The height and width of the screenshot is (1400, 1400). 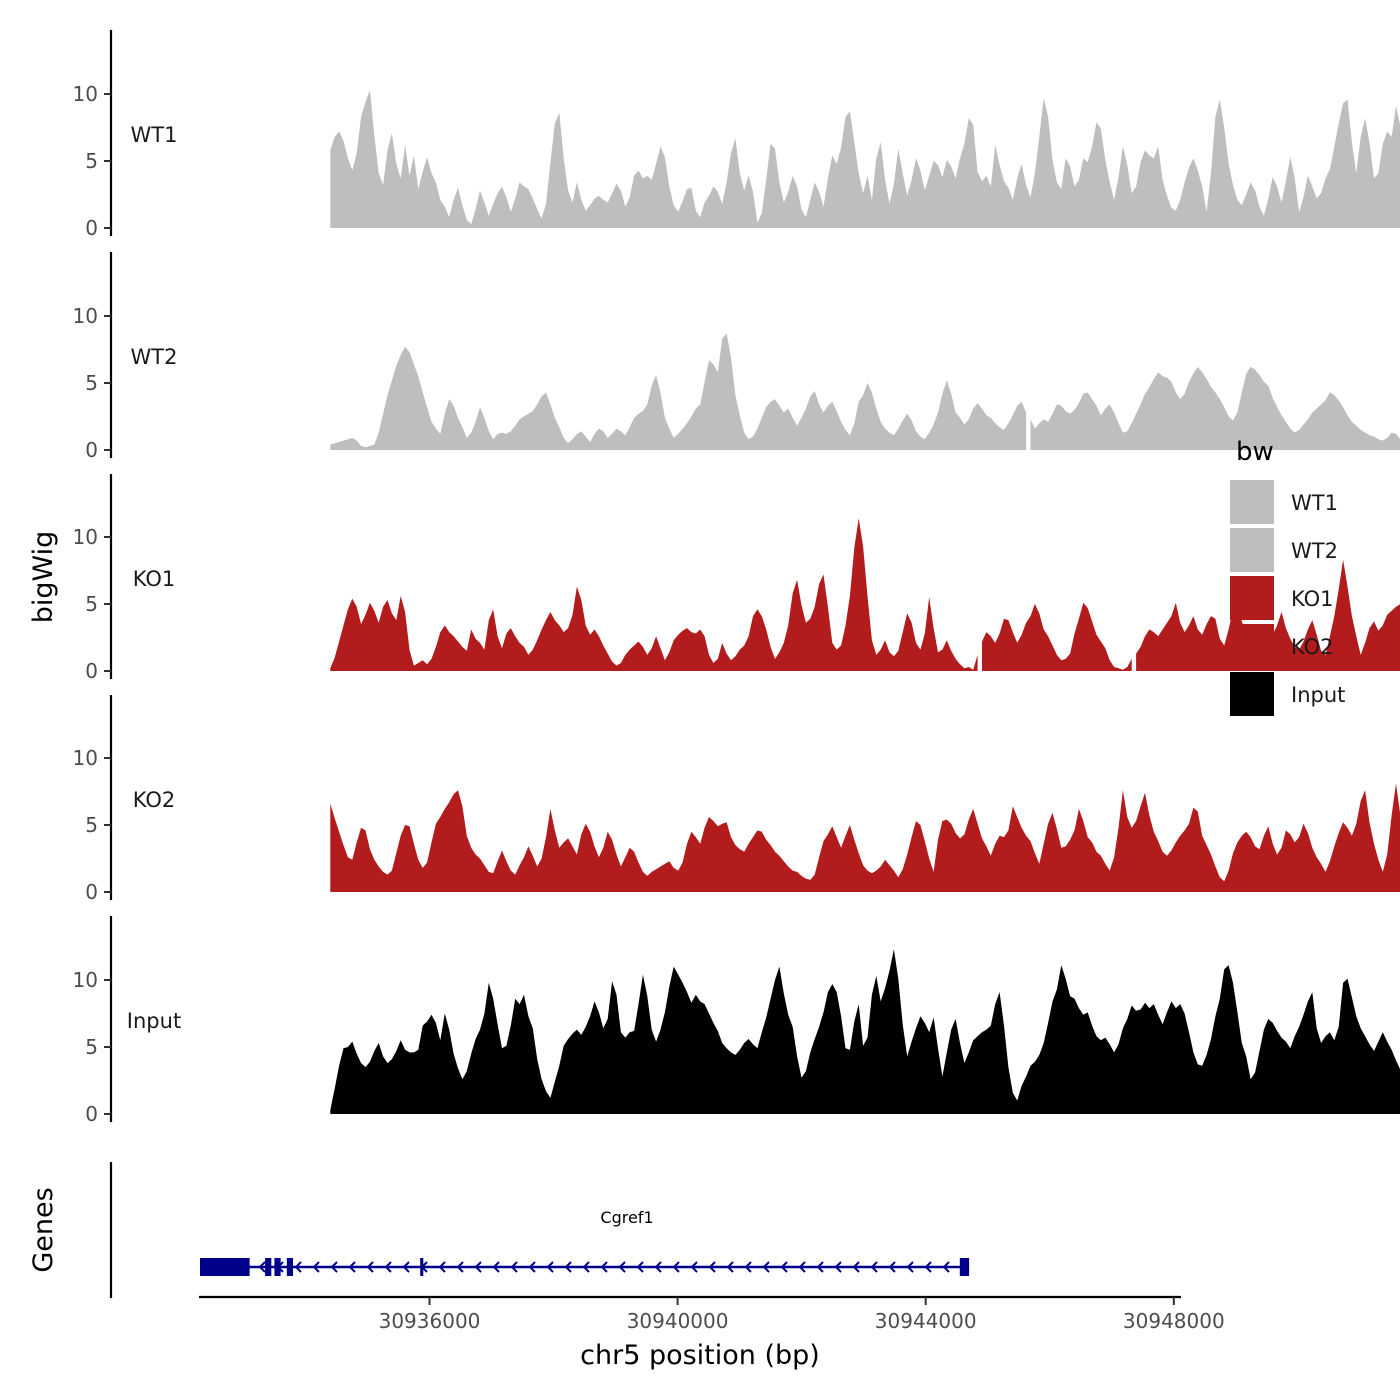 I want to click on x-tick-label: 30948000, so click(x=1174, y=1321).